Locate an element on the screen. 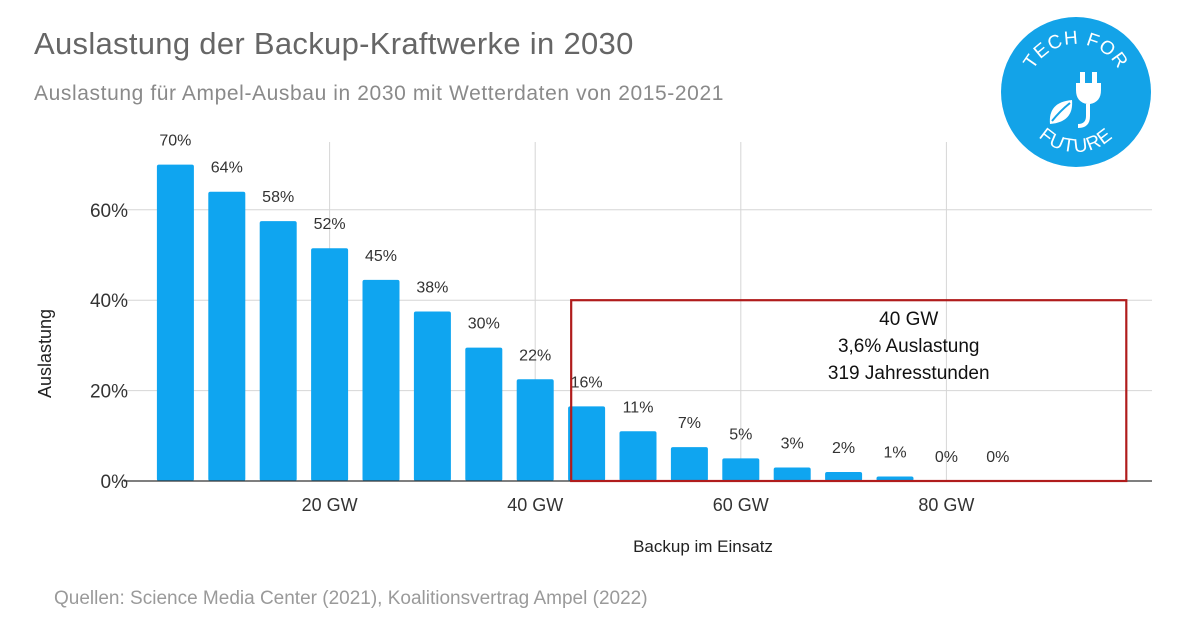  x-tick-label-2: 60 GW is located at coordinates (741, 505).